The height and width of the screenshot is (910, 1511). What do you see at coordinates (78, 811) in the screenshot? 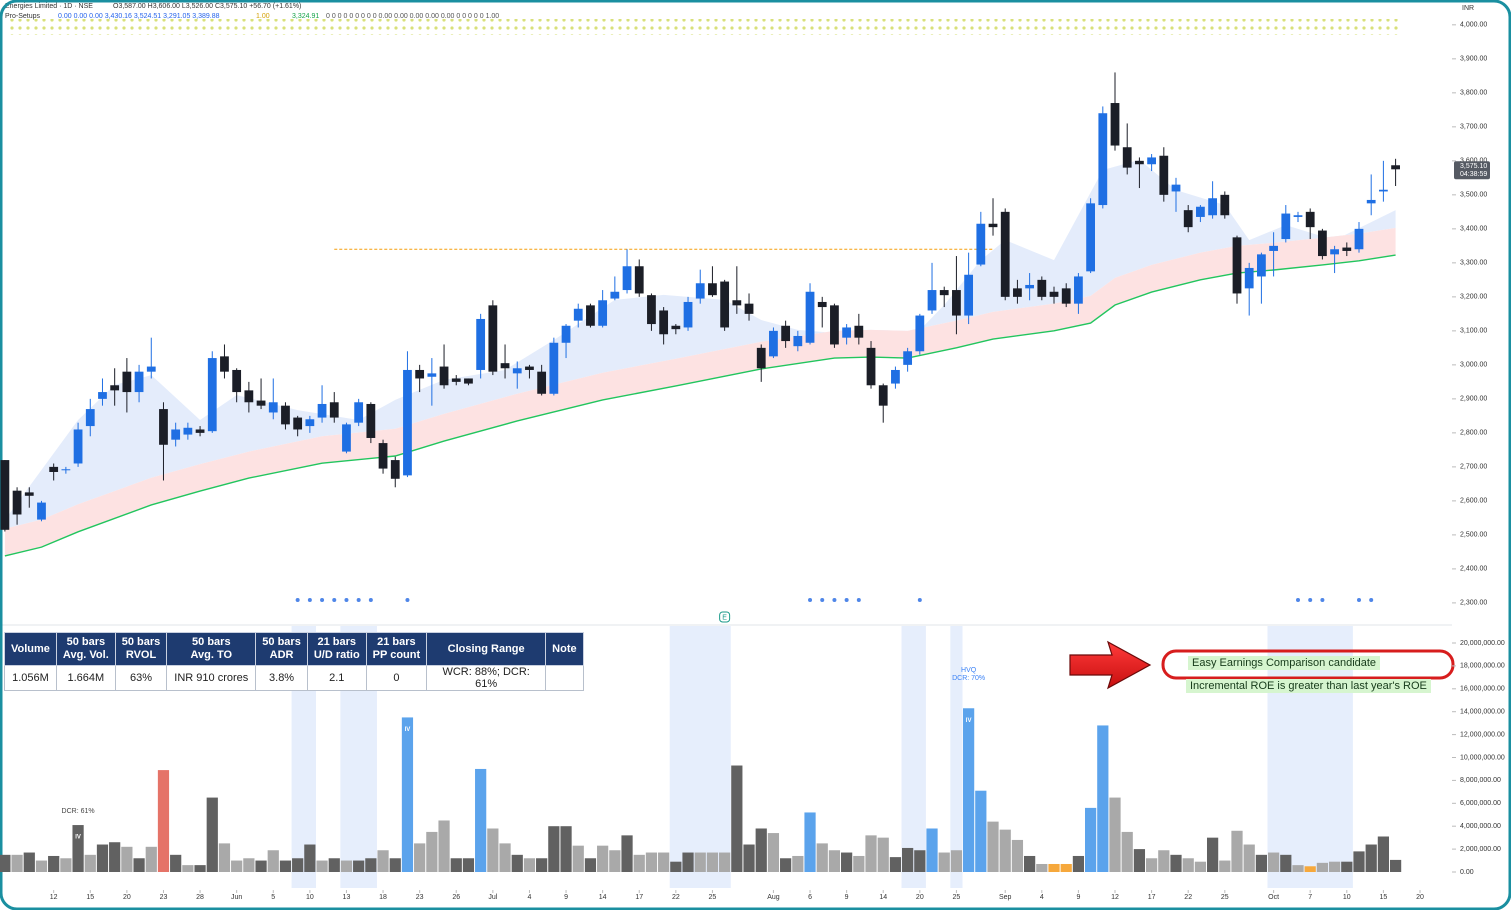
I see `volume-note: DCR: 61%` at bounding box center [78, 811].